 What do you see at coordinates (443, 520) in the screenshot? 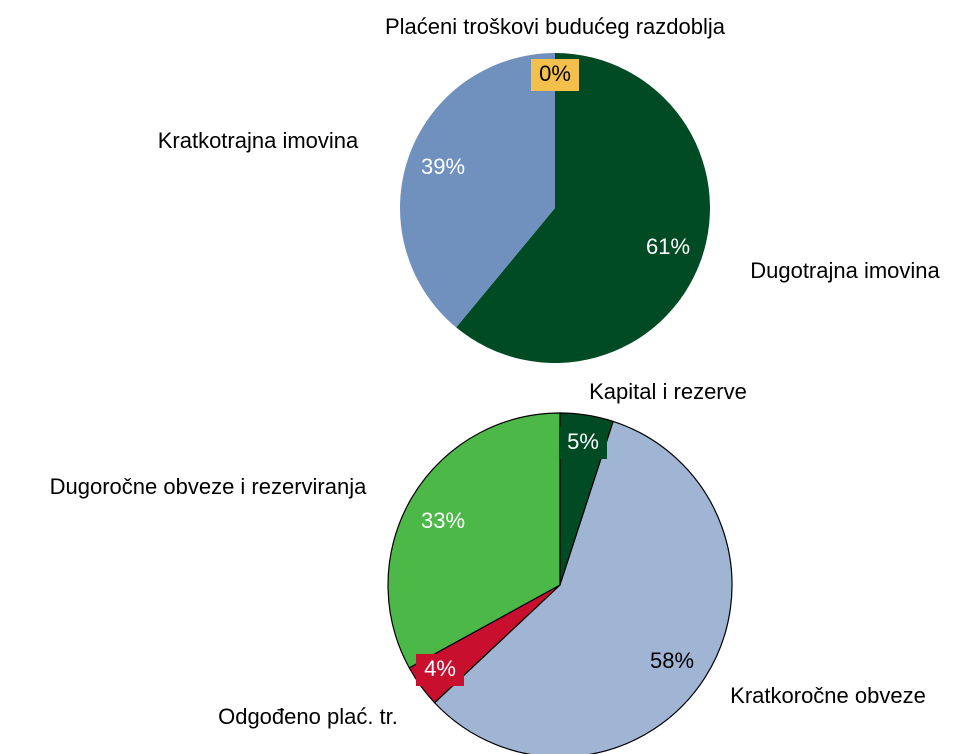
I see `data-label: 33%` at bounding box center [443, 520].